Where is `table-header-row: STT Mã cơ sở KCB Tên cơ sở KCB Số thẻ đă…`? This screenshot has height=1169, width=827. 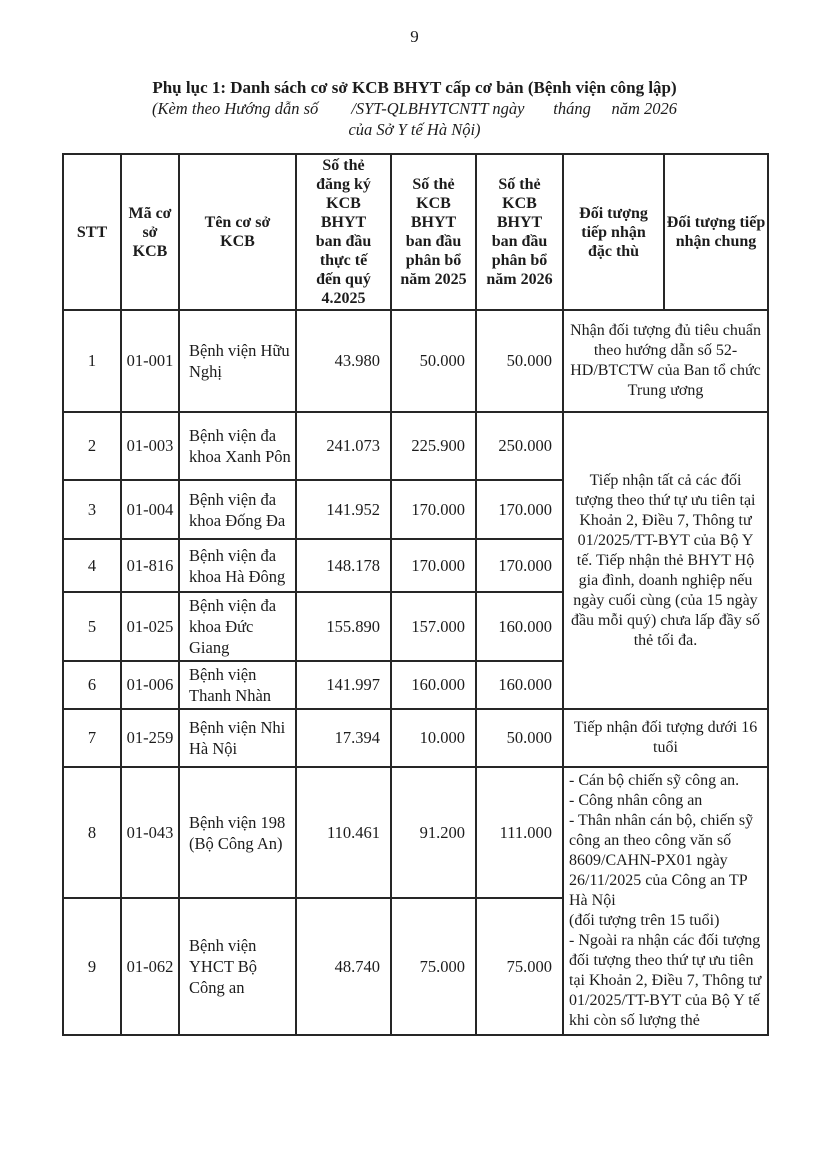 table-header-row: STT Mã cơ sở KCB Tên cơ sở KCB Số thẻ đă… is located at coordinates (415, 232).